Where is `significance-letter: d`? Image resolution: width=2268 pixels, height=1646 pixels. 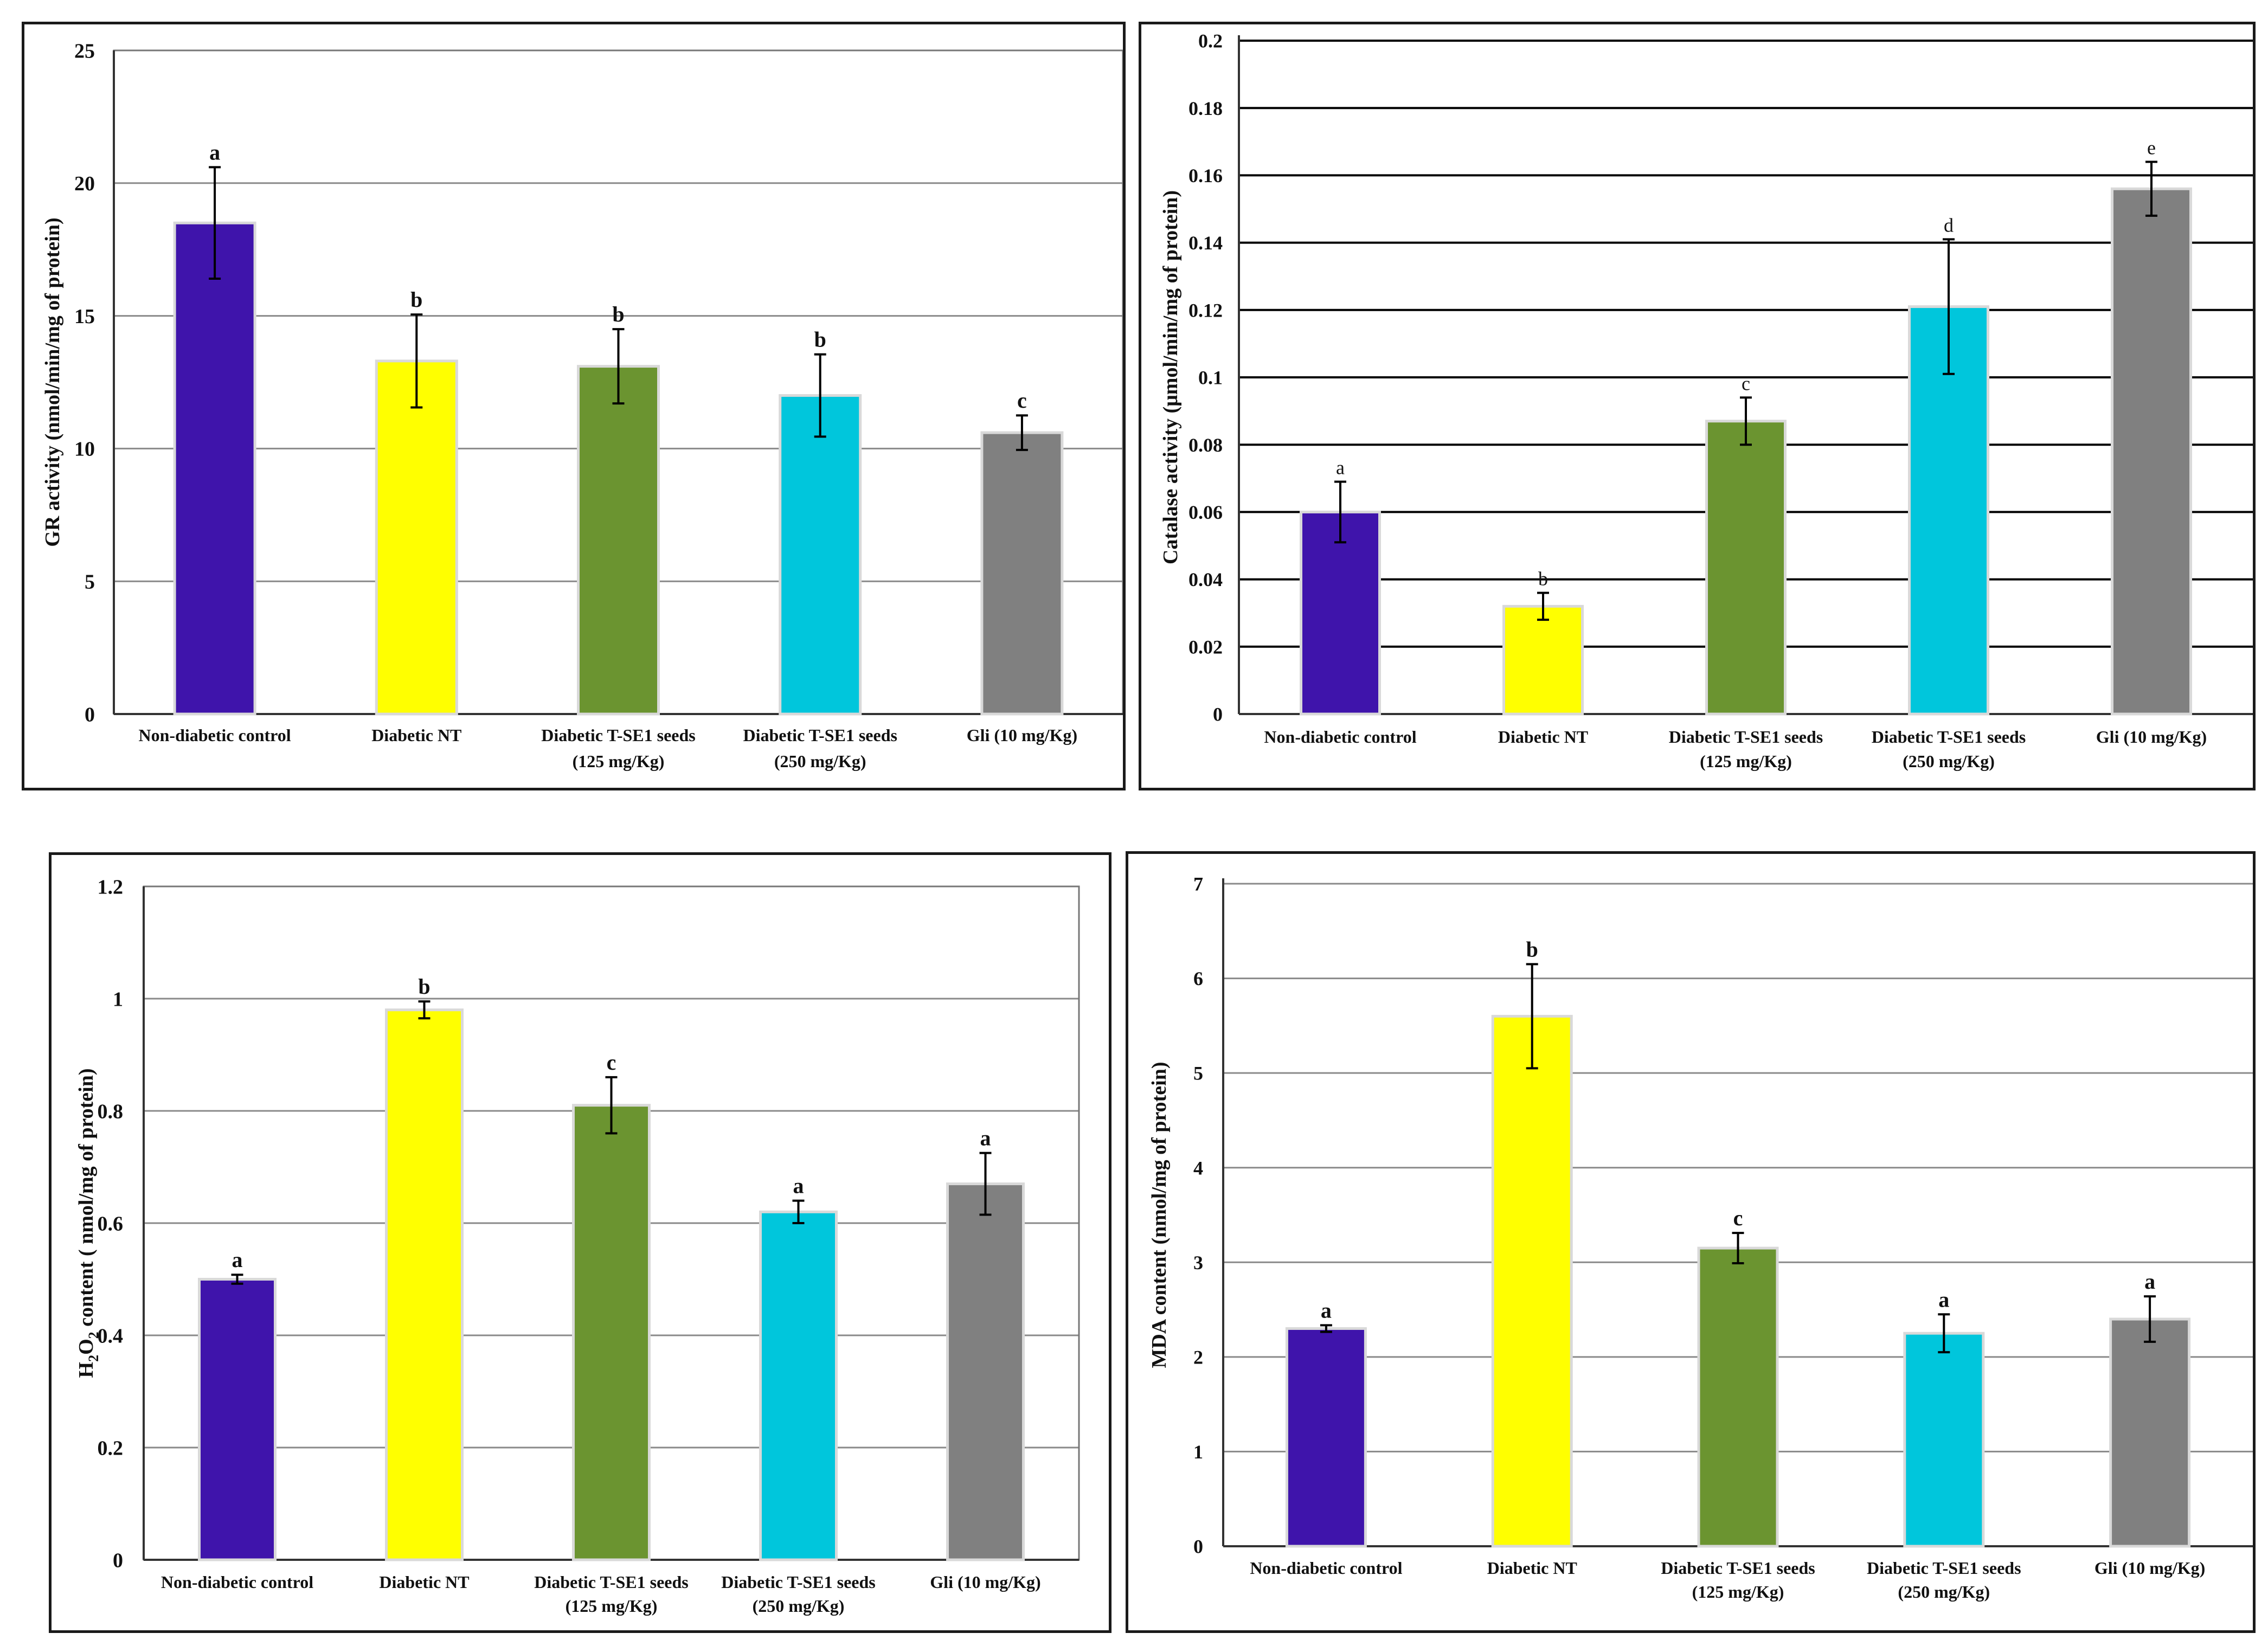 significance-letter: d is located at coordinates (1949, 225).